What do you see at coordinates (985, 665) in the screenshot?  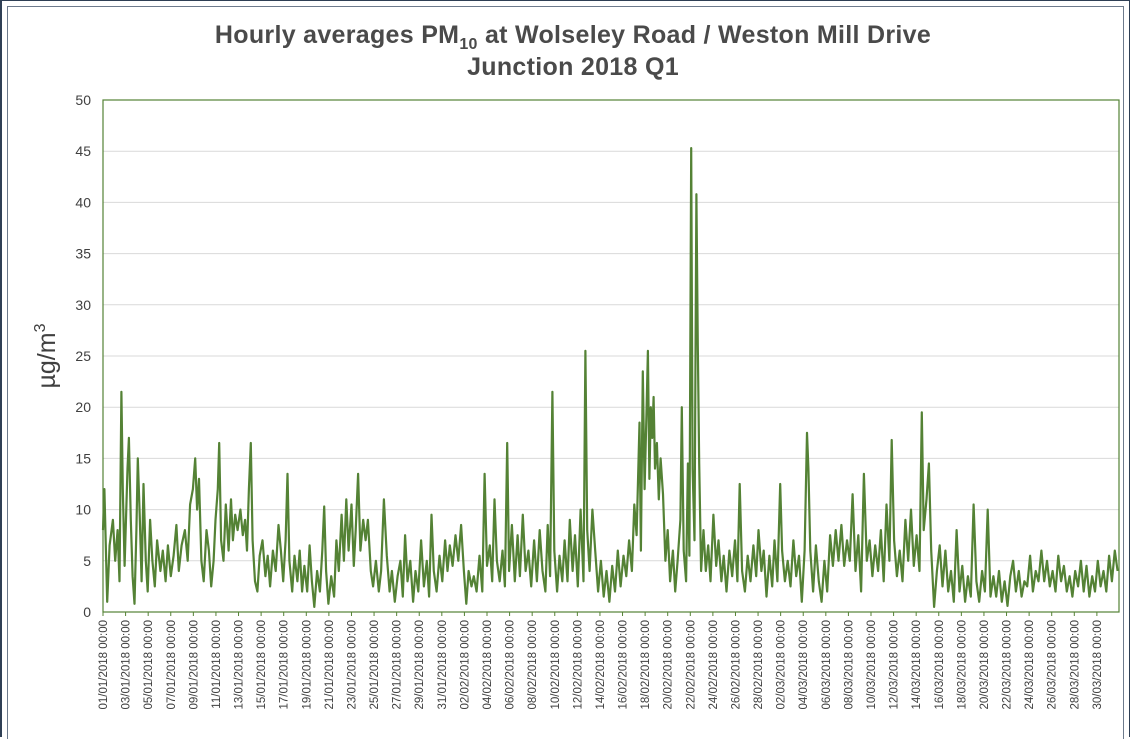 I see `x-tick-label: 20/03/2018 00:00` at bounding box center [985, 665].